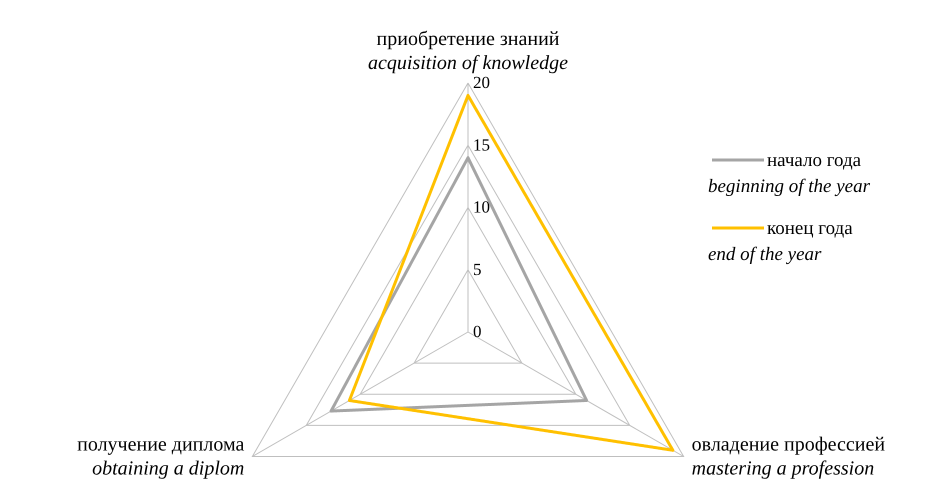  What do you see at coordinates (468, 51) in the screenshot?
I see `spoke-label: приобретение знаний acquisition of knowledge` at bounding box center [468, 51].